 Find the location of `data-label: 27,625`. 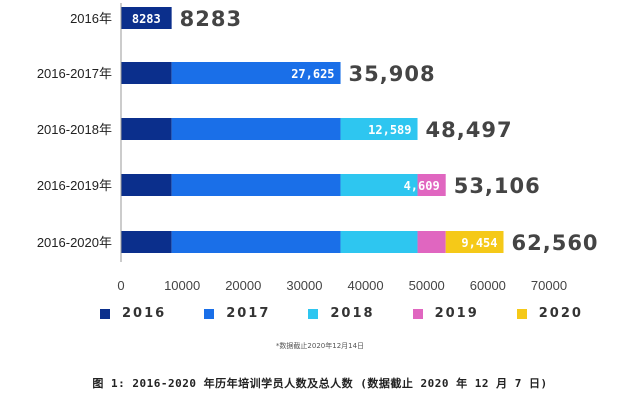

data-label: 27,625 is located at coordinates (312, 74).